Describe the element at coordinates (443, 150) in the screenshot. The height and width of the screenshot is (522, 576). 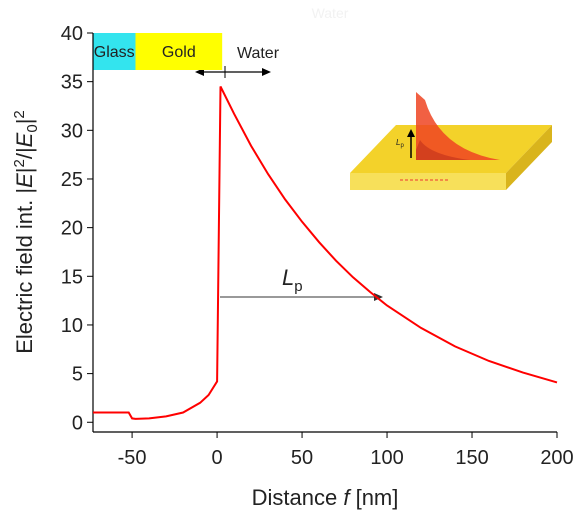
I see `field-core` at that location.